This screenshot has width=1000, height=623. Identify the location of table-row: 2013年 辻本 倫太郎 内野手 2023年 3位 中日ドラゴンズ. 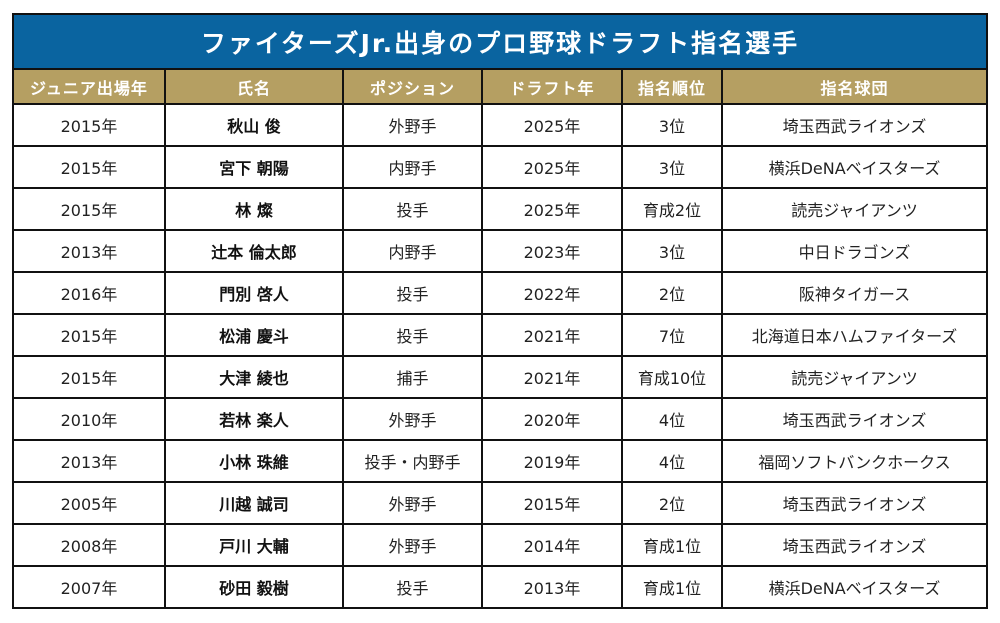
(500, 251).